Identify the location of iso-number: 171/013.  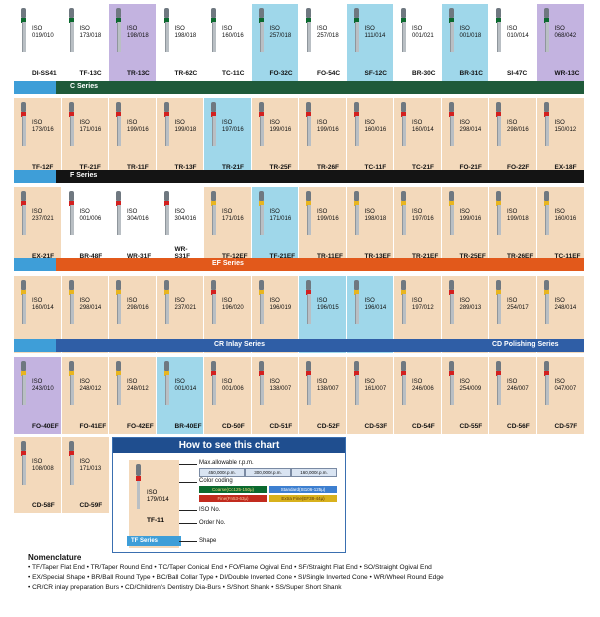
(90, 469).